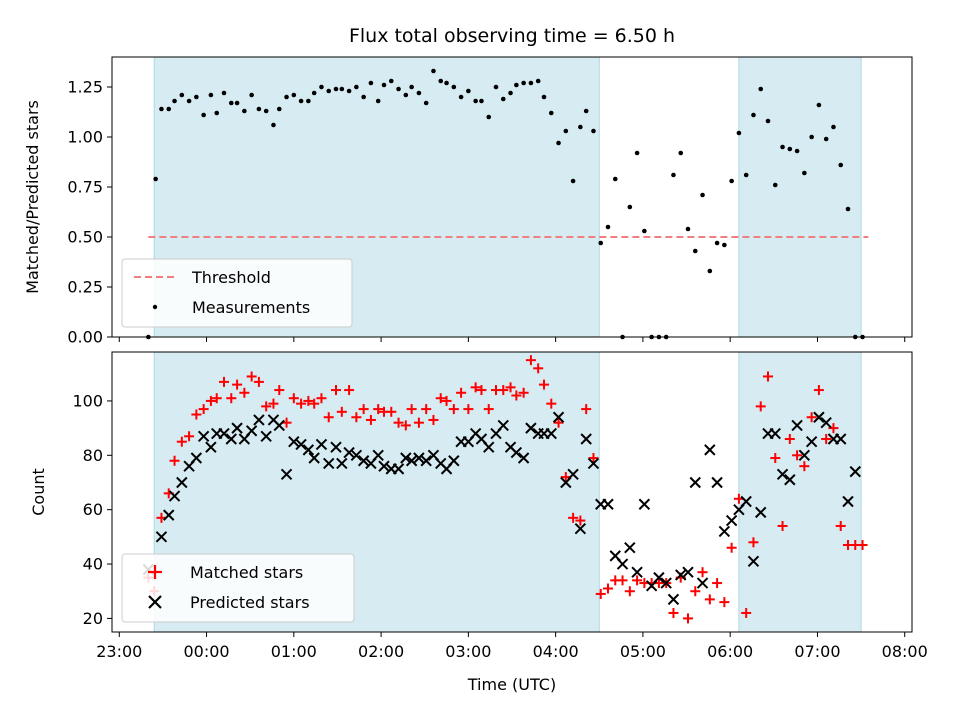 This screenshot has width=960, height=720. Describe the element at coordinates (85, 187) in the screenshot. I see `y-tick-label: 0.75` at that location.